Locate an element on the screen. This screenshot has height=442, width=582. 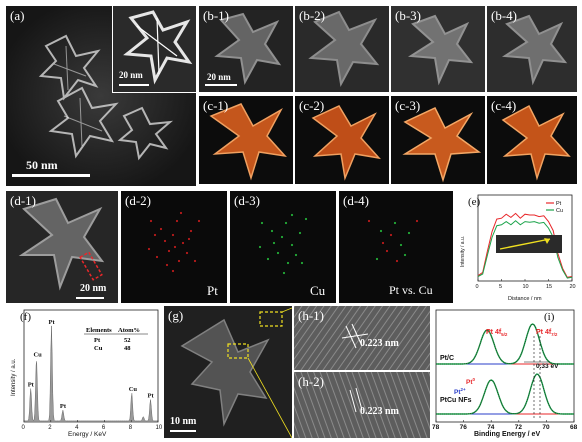
panel-g-scale-label: 10 nm is located at coordinates (183, 421).